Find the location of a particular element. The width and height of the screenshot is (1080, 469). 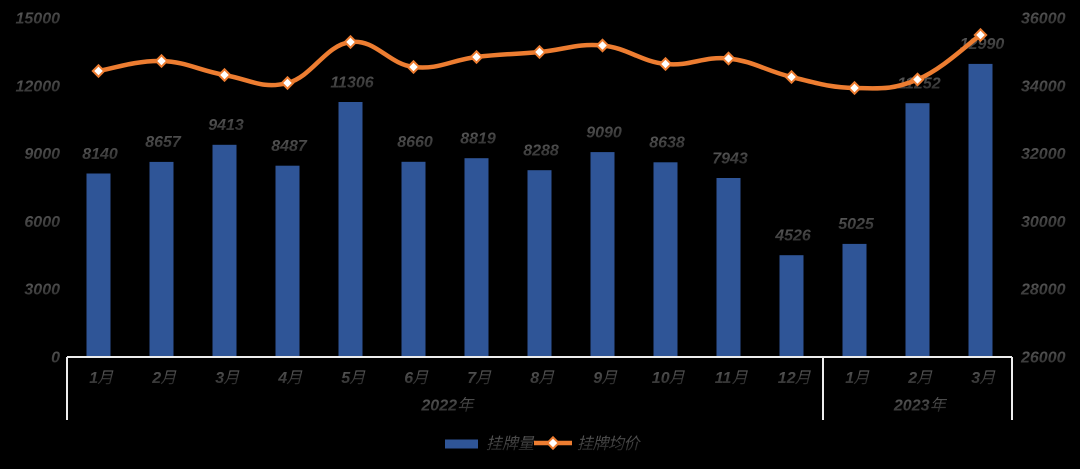

svg-text: 7 is located at coordinates (472, 378).